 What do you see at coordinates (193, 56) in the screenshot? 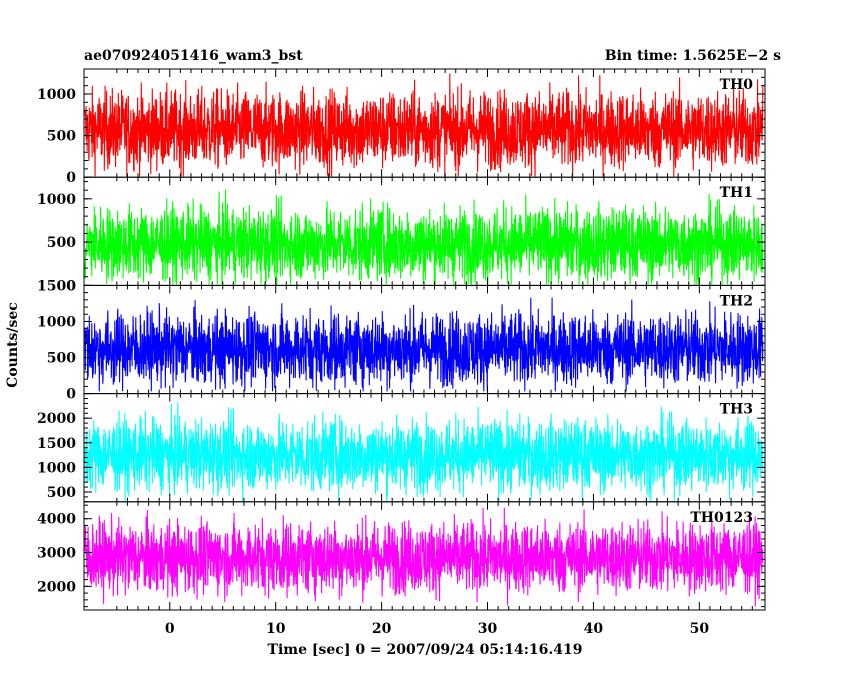
I see `chart-title: ae070924051416_wam3_bst` at bounding box center [193, 56].